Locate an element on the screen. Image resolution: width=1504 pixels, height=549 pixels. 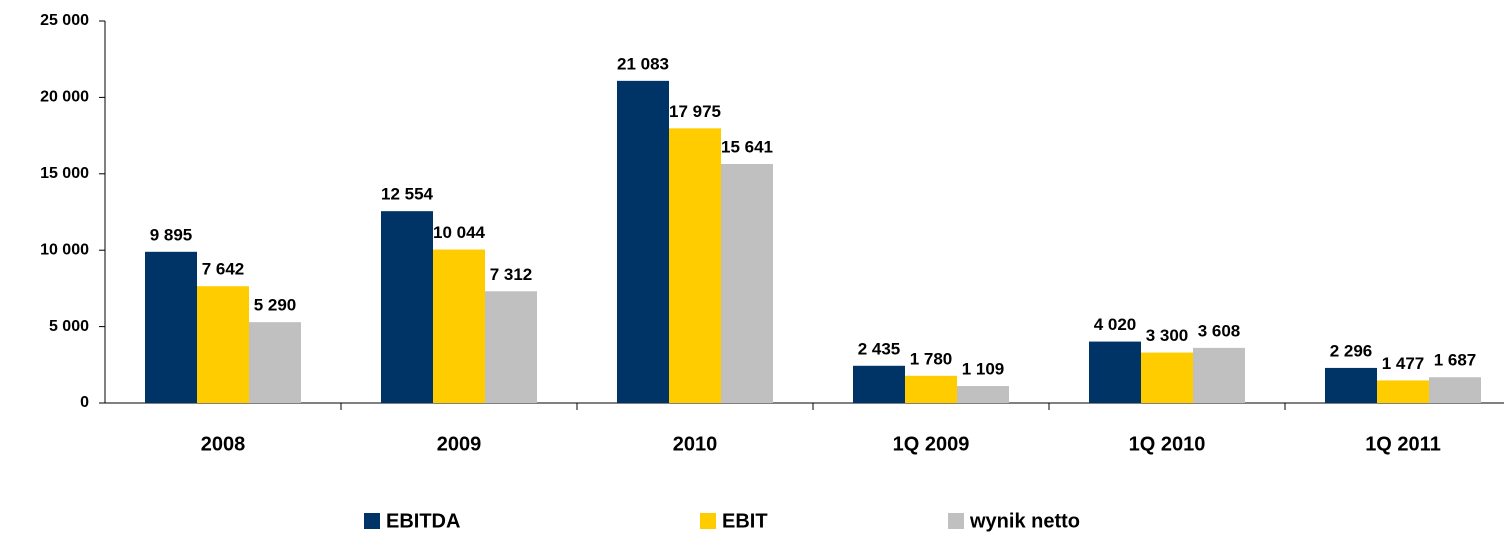
value-label: 1 780 is located at coordinates (931, 358).